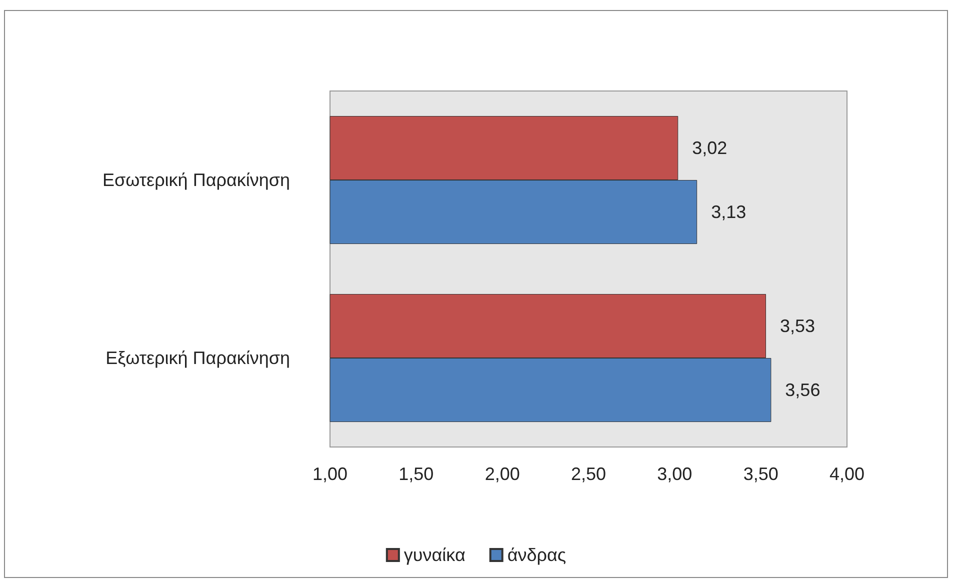 This screenshot has height=583, width=954. What do you see at coordinates (728, 212) in the screenshot?
I see `data-label: 3,13` at bounding box center [728, 212].